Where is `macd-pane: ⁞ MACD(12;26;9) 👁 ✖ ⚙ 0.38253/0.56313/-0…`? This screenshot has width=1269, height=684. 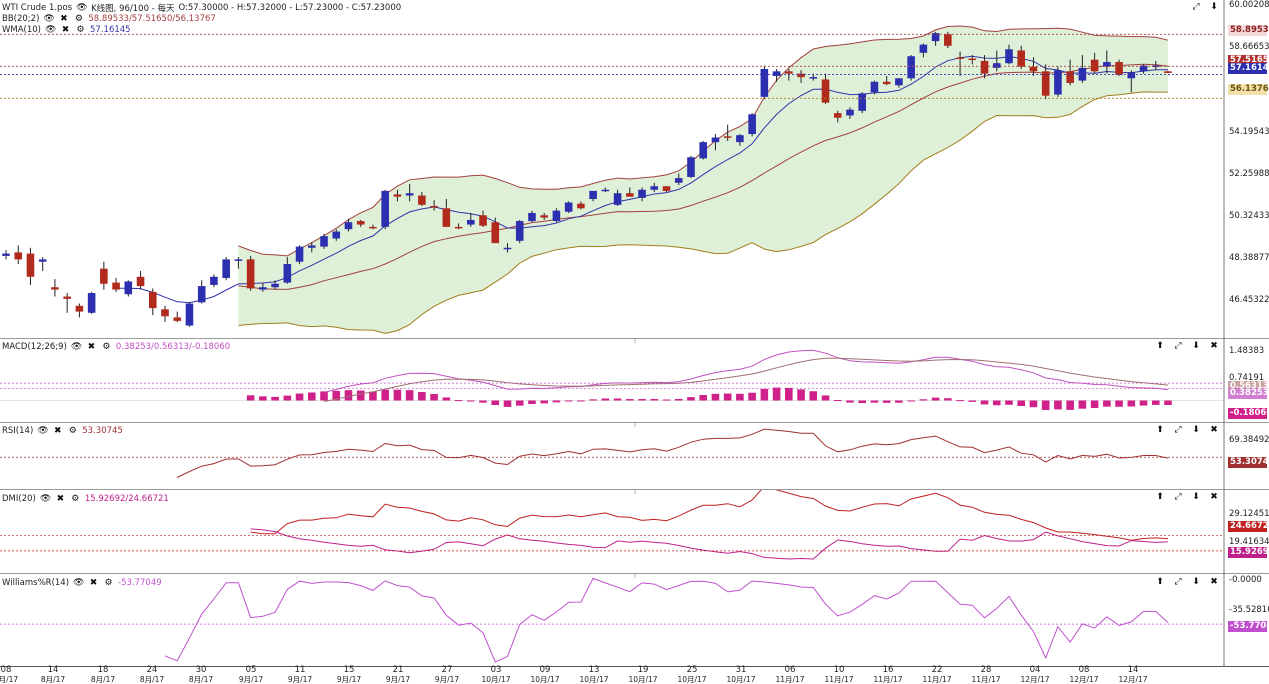 macd-pane: ⁞ MACD(12;26;9) 👁 ✖ ⚙ 0.38253/0.56313/-0… is located at coordinates (634, 380).